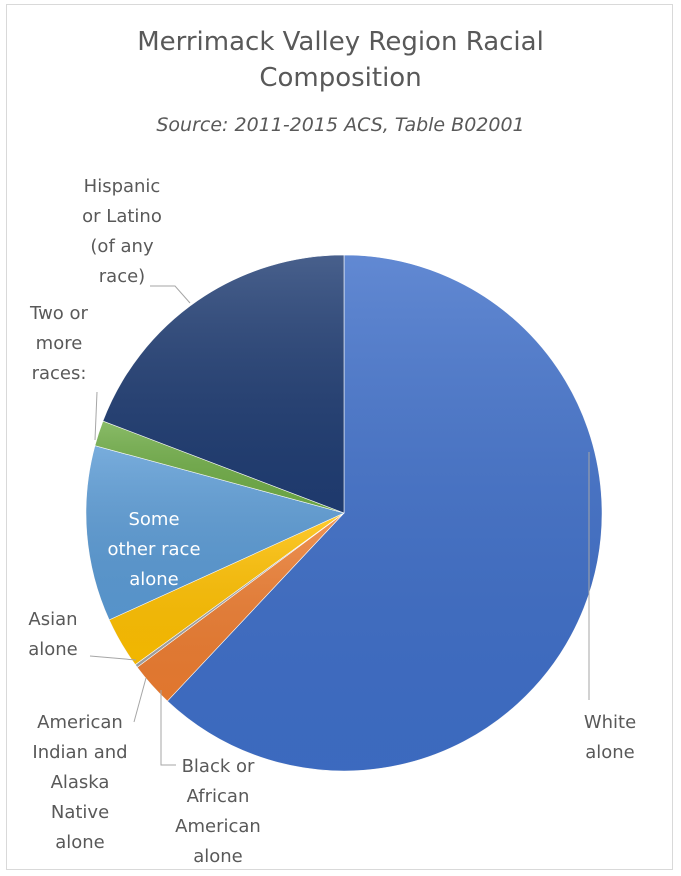 Image resolution: width=681 pixels, height=876 pixels. I want to click on slice-label-line: race), so click(122, 276).